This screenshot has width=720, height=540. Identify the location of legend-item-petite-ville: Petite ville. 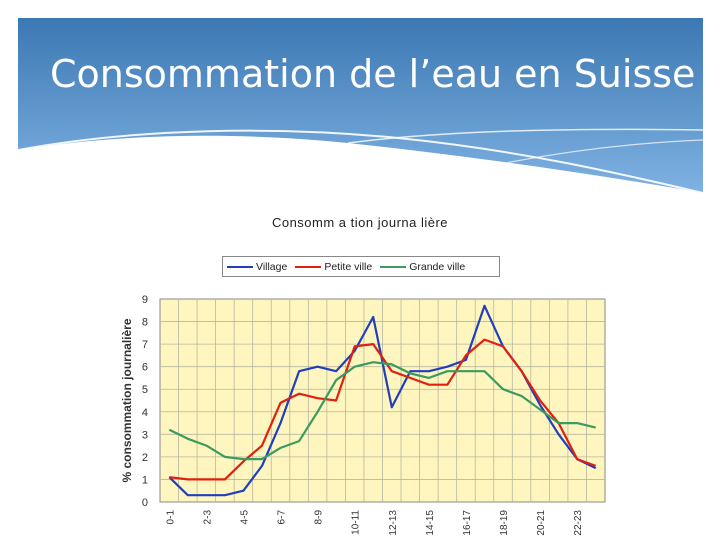
(333, 267).